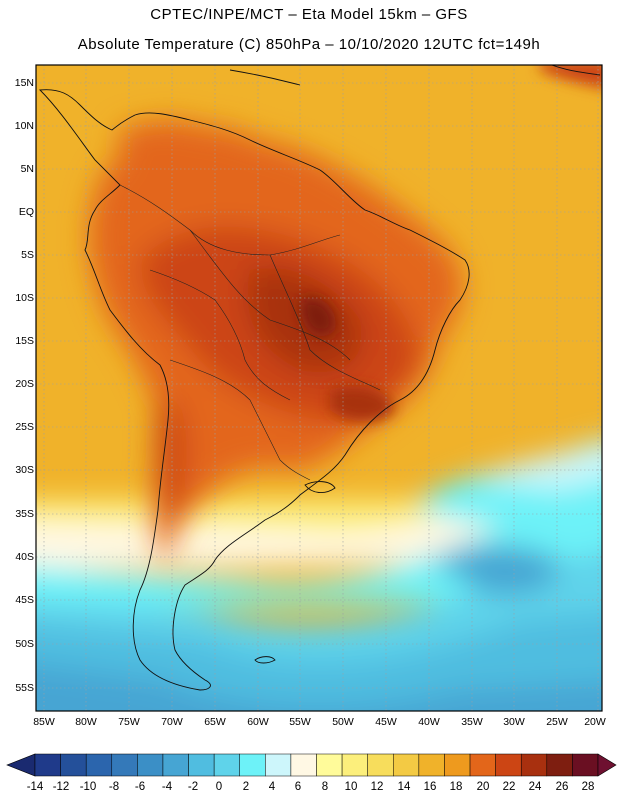  I want to click on colorbar-label: 22, so click(509, 787).